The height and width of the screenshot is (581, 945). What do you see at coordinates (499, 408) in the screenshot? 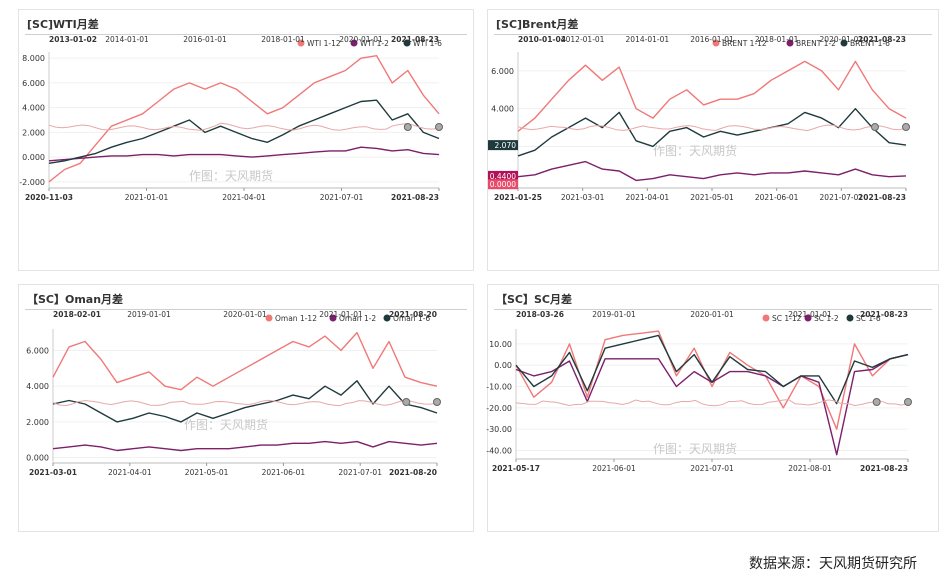
I see `y-tick-label: -20.00` at bounding box center [499, 408].